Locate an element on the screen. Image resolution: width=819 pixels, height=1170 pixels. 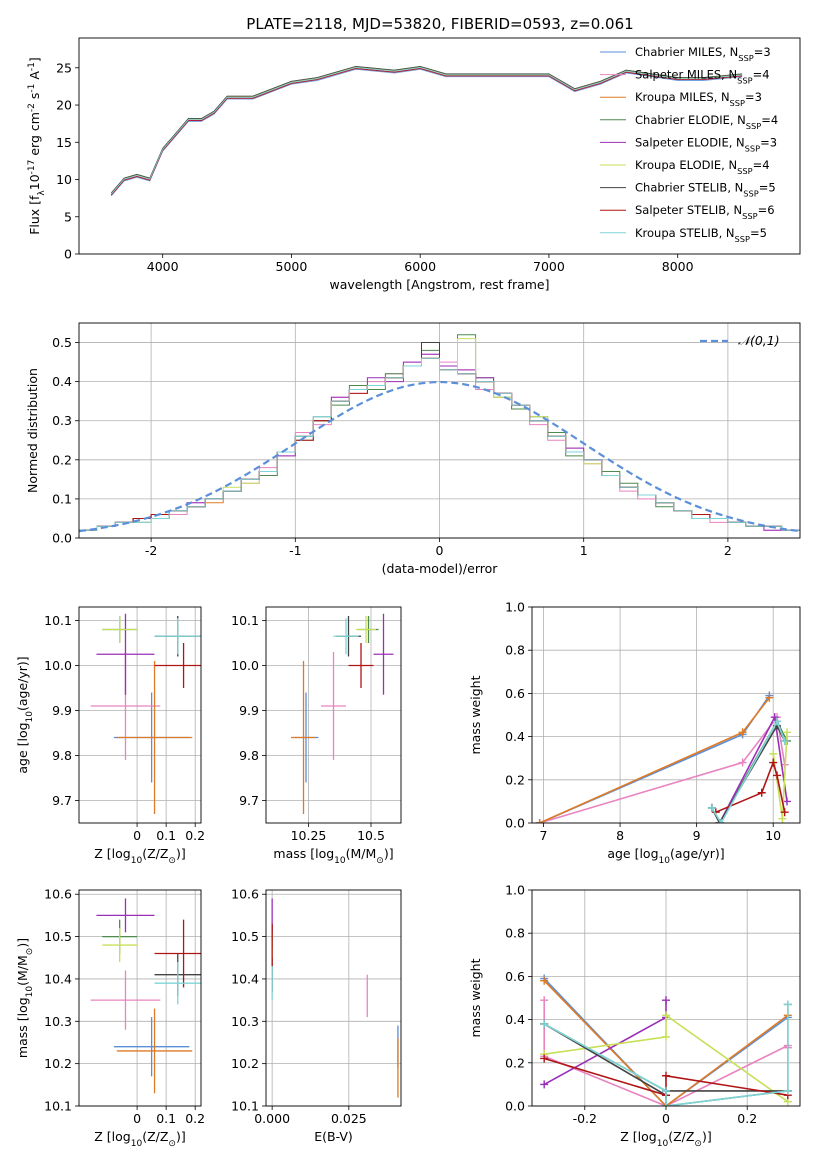
y-tick-label: 0.1 is located at coordinates (62, 498).